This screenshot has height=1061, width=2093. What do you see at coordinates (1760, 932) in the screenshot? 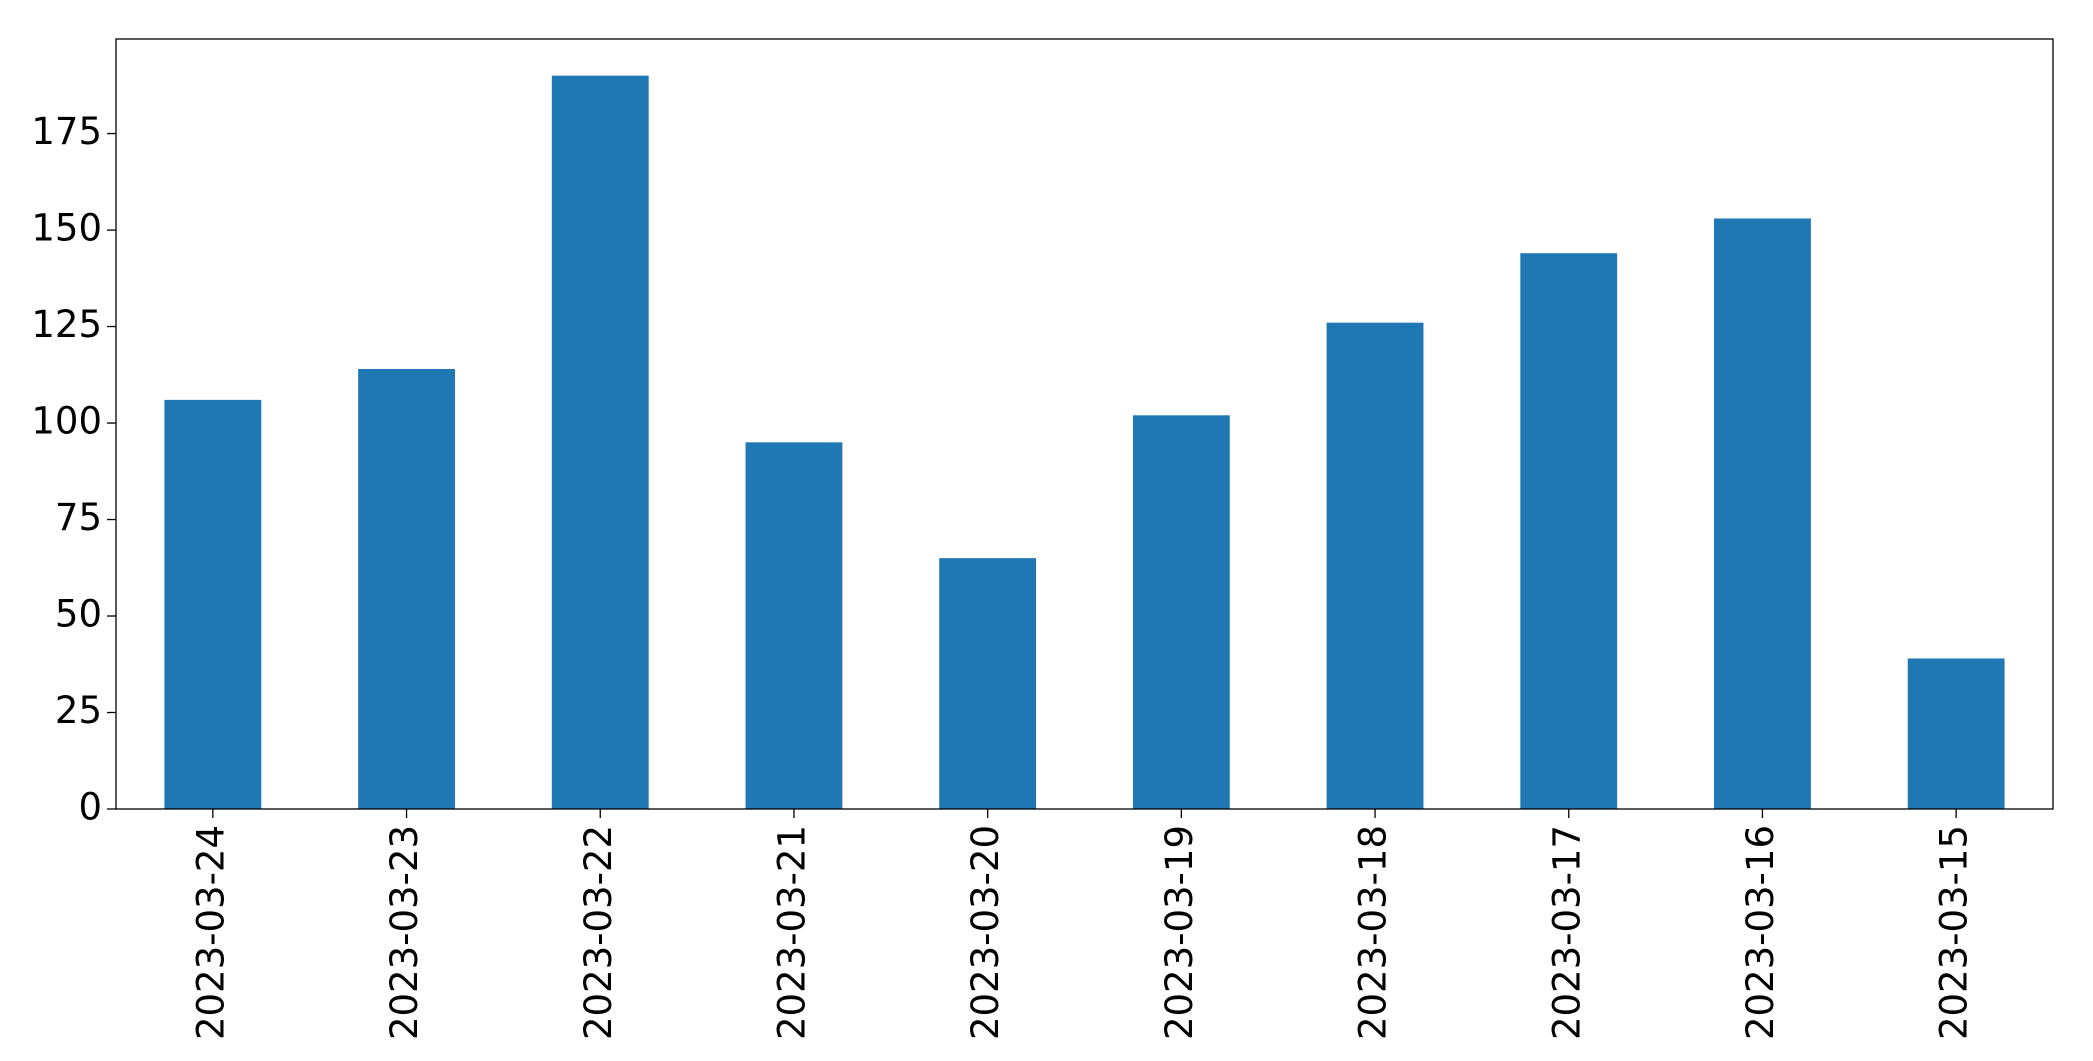
I see `x-tick-label: 2023-03-16` at bounding box center [1760, 932].